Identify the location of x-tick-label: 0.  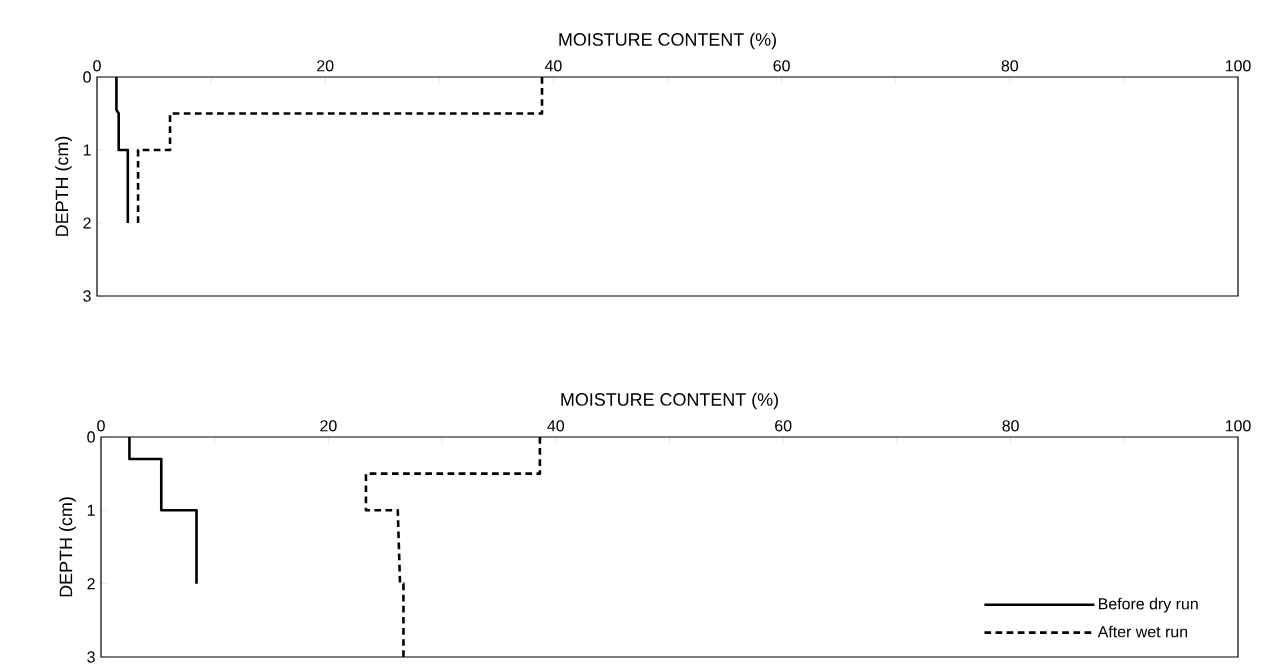
(101, 426).